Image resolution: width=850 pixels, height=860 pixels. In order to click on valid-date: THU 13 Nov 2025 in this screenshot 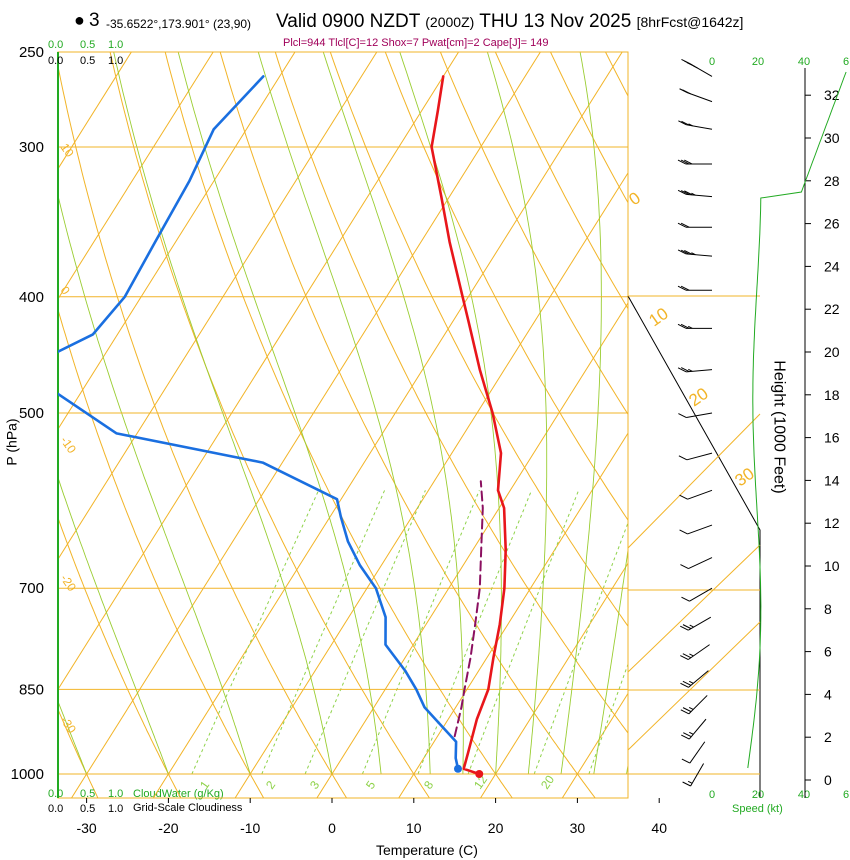, I will do `click(555, 21)`.